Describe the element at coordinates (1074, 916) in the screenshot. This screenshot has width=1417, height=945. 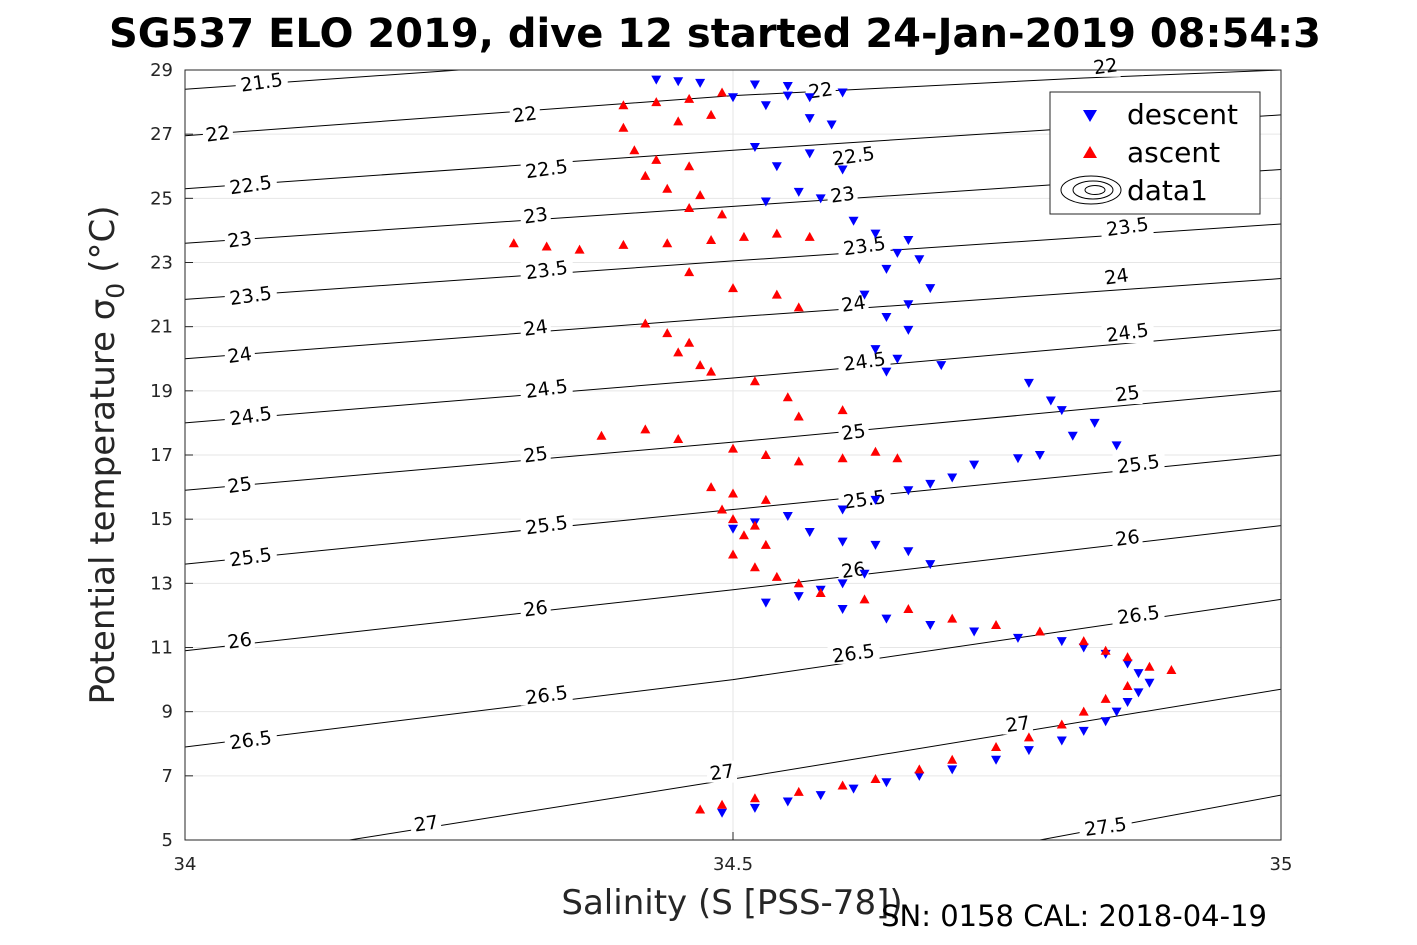
I see `footer-calibration: SN: 0158 CAL: 2018-04-19` at that location.